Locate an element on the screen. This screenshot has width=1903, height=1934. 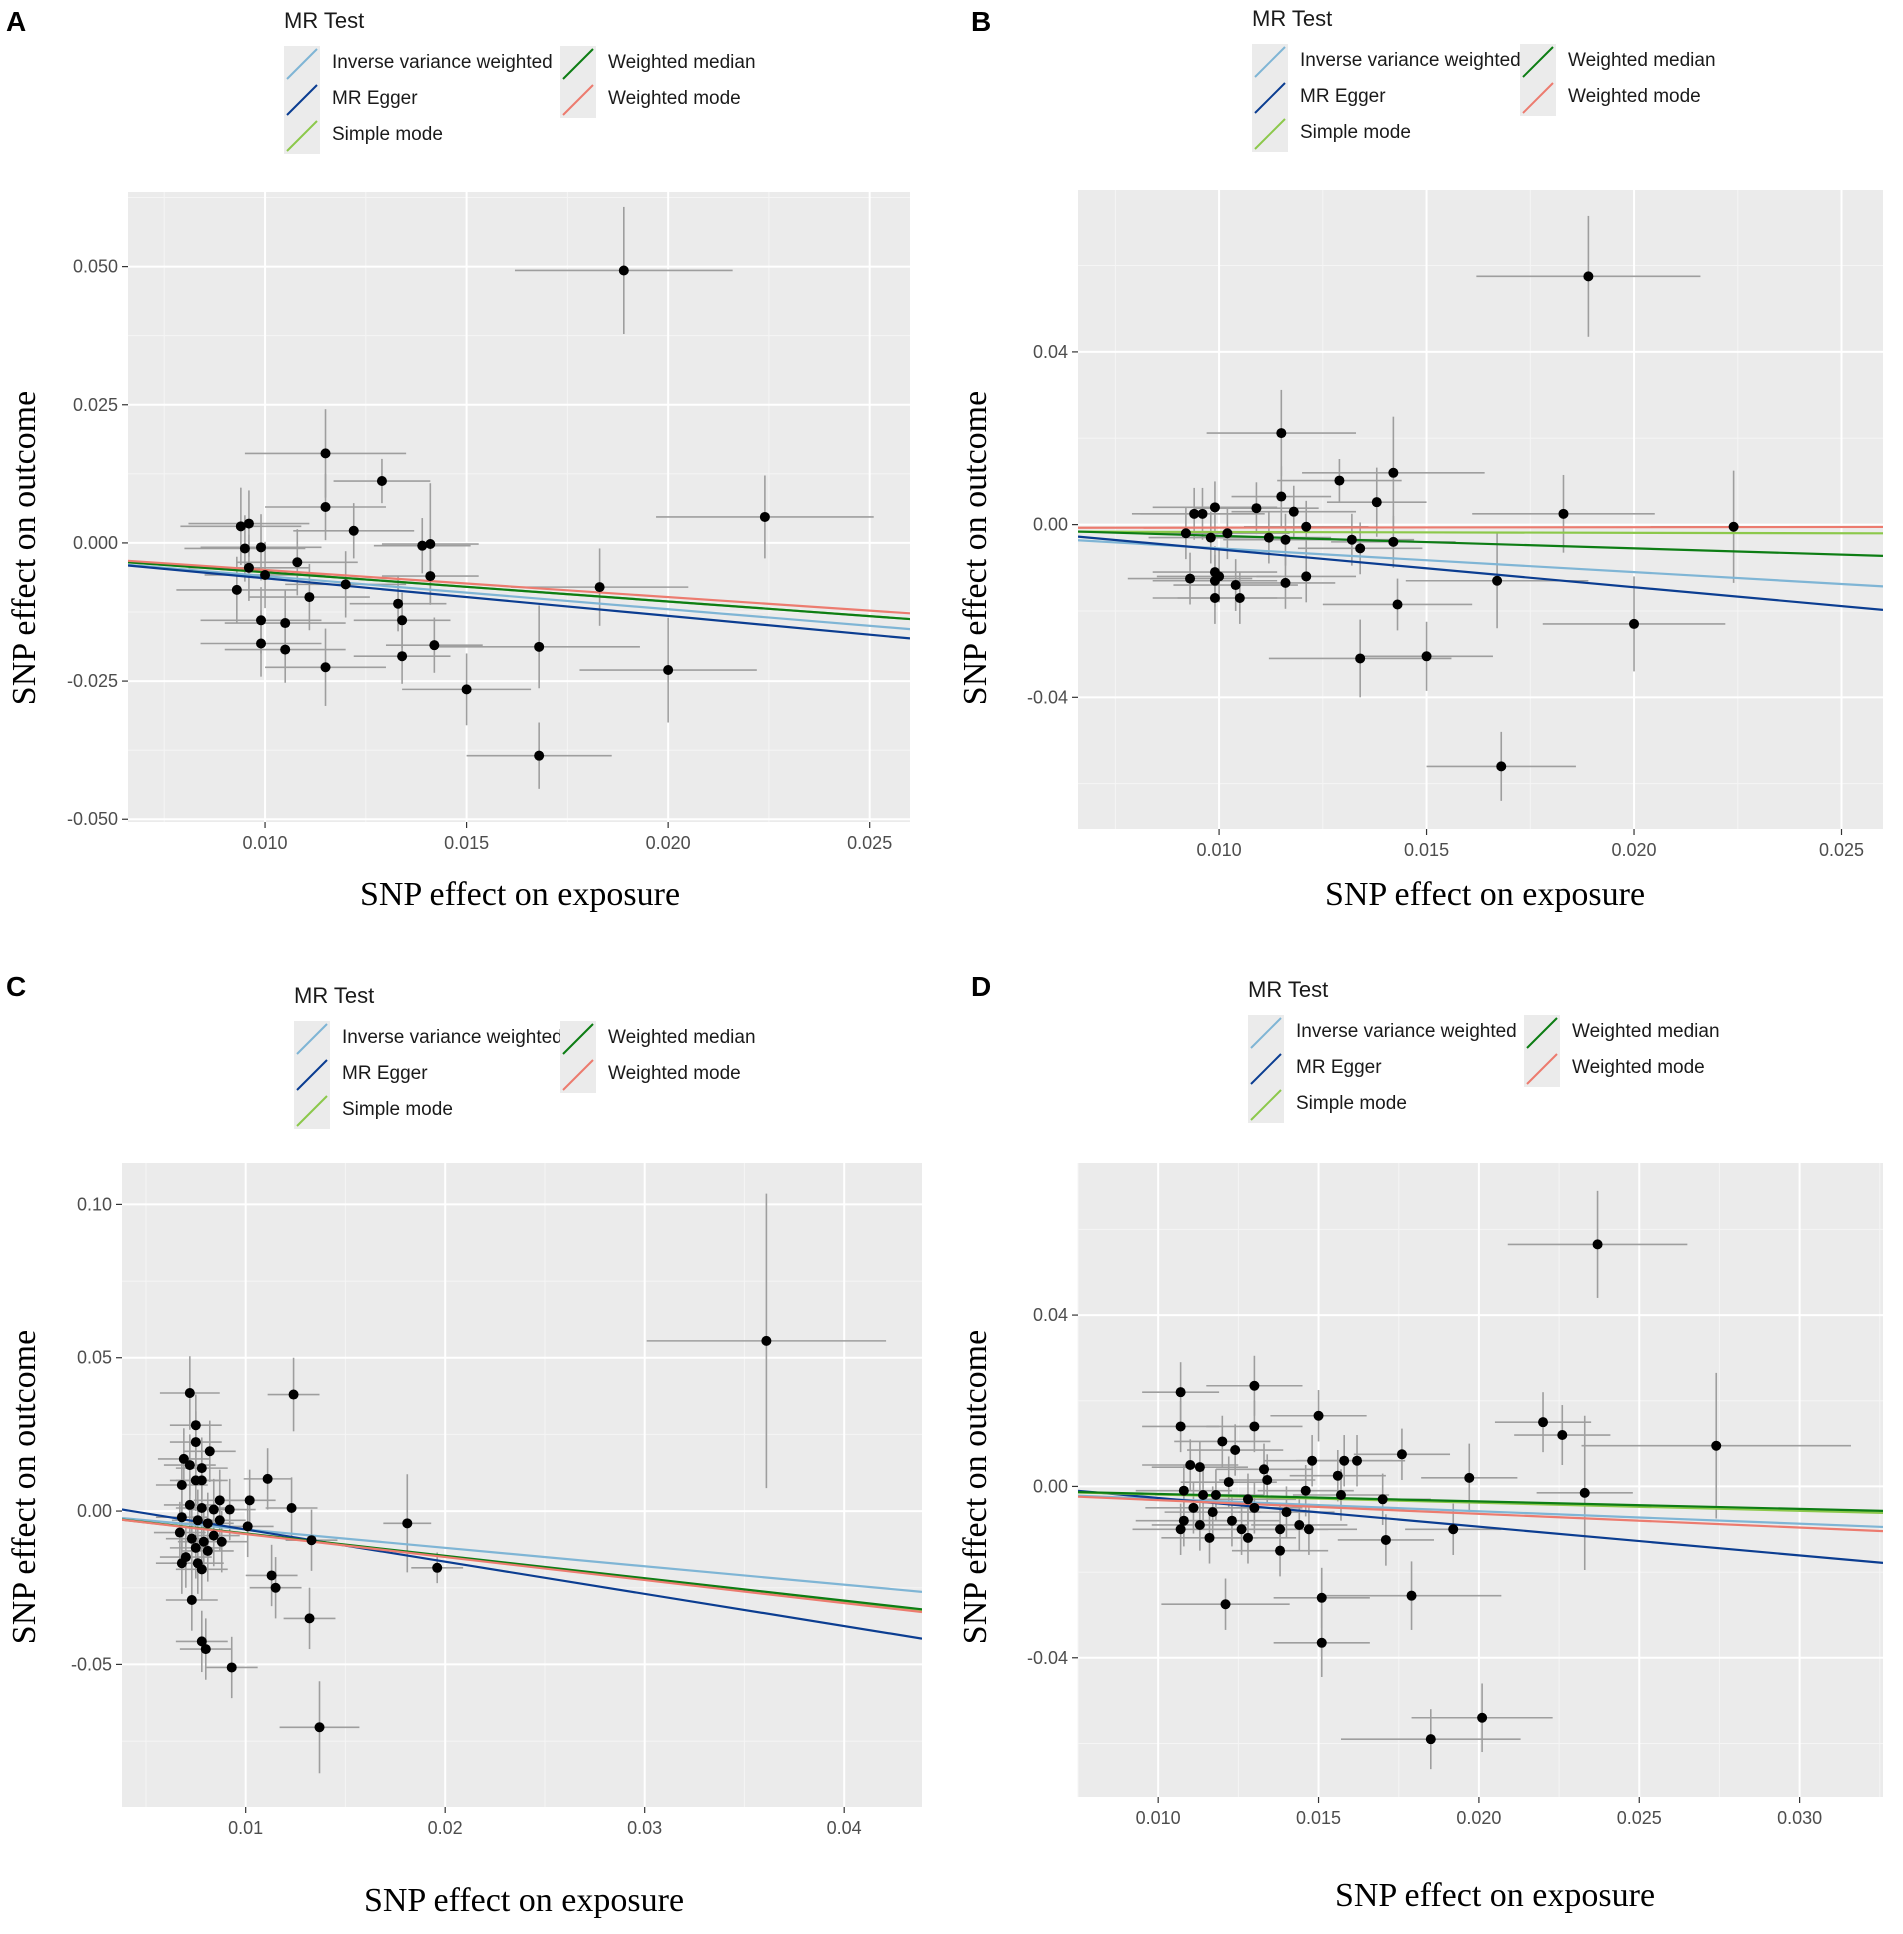
y-tick-label: -0.025 is located at coordinates (92, 681).